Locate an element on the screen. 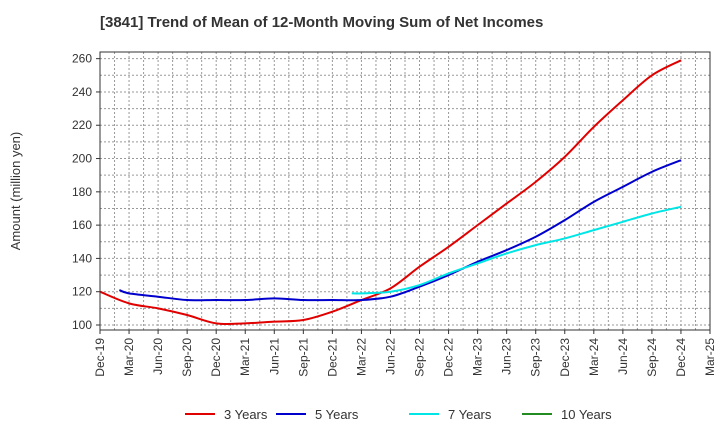 The image size is (720, 440). x-tick-label: Mar-25 is located at coordinates (710, 357).